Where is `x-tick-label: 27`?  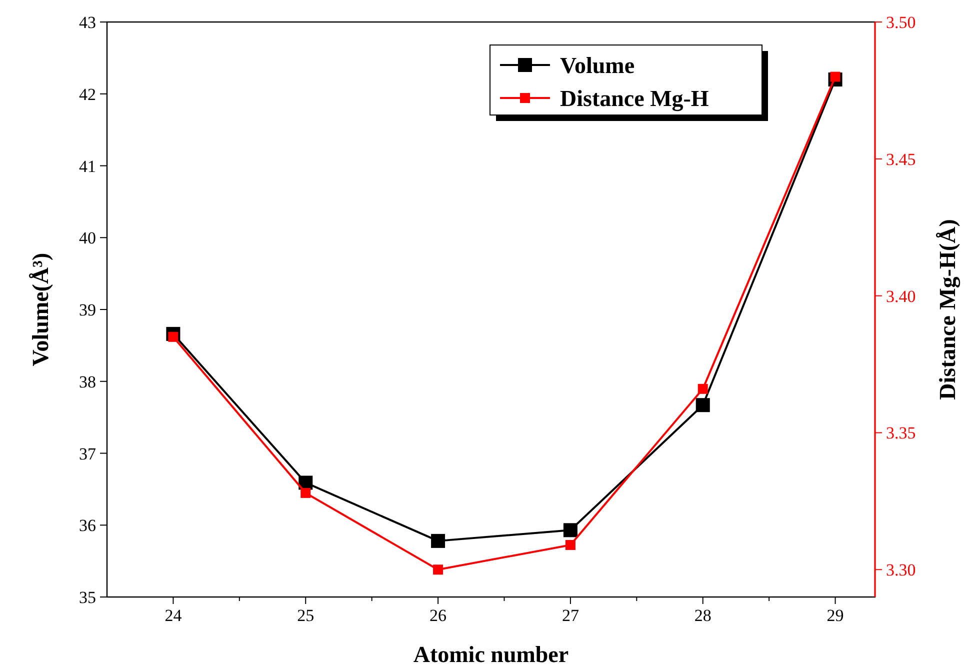 x-tick-label: 27 is located at coordinates (571, 615).